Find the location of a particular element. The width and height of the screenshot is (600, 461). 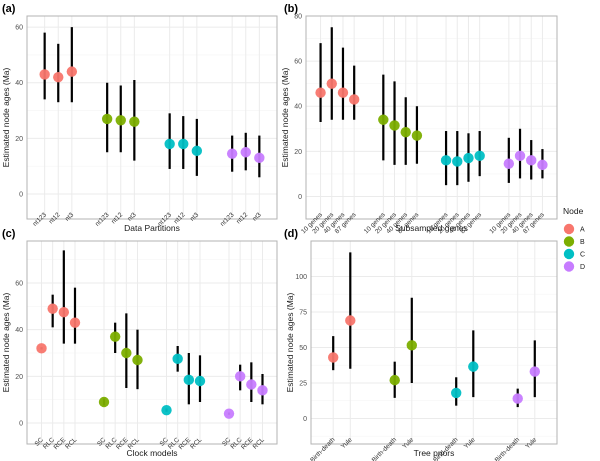

point-B-87-genes is located at coordinates (417, 135).